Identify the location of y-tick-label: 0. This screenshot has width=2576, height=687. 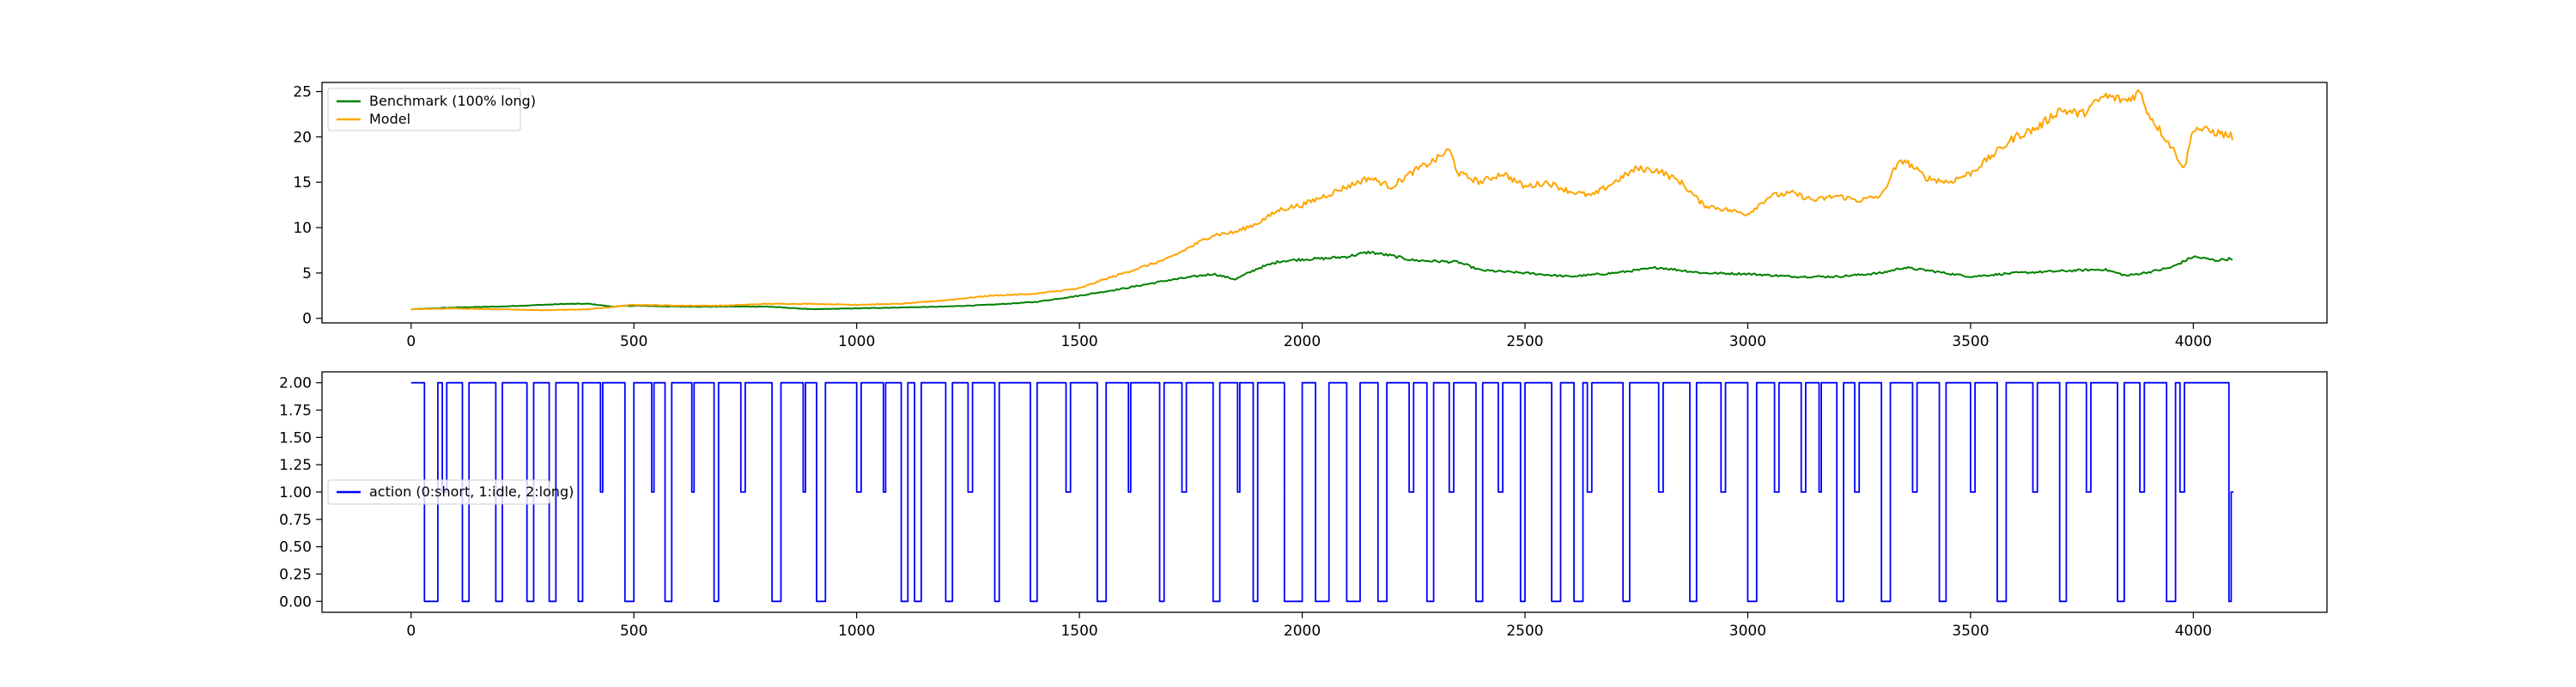
(307, 319).